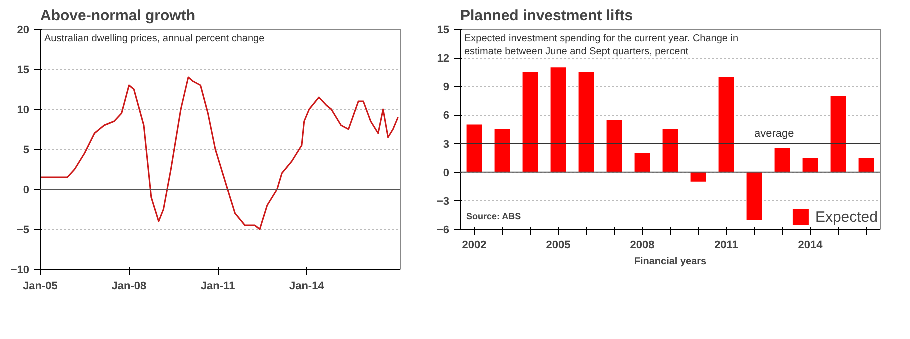 This screenshot has height=339, width=910. Describe the element at coordinates (811, 246) in the screenshot. I see `x-tick-label: 2014` at that location.